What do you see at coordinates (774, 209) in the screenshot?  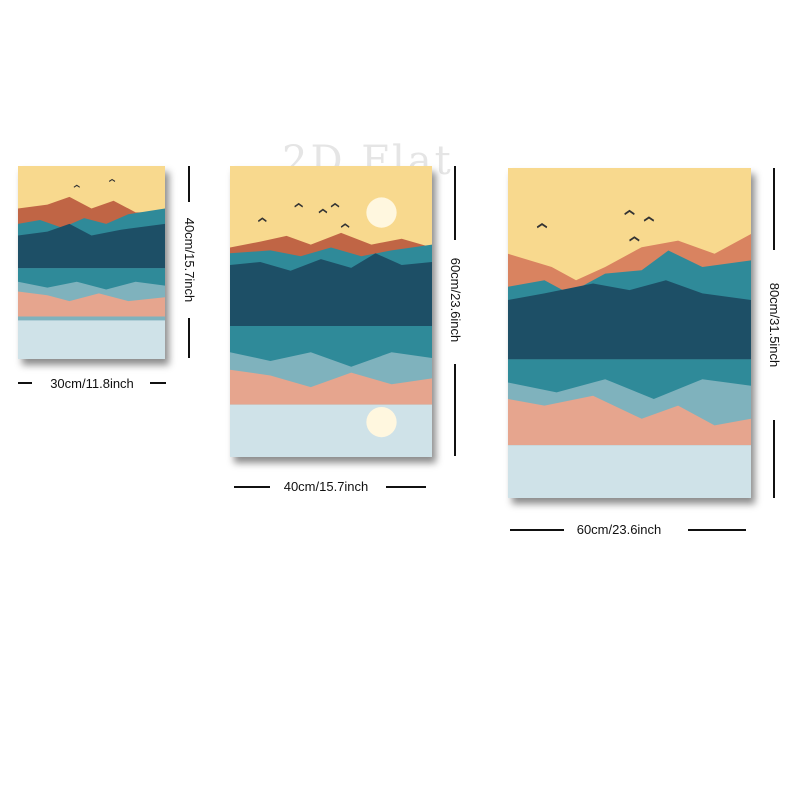 I see `height-line-large-top` at bounding box center [774, 209].